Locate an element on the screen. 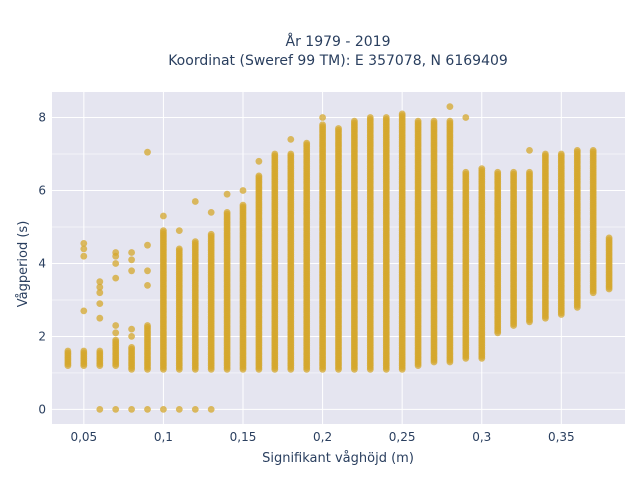 The image size is (640, 480). x-tick-label: 0,05 is located at coordinates (83, 437).